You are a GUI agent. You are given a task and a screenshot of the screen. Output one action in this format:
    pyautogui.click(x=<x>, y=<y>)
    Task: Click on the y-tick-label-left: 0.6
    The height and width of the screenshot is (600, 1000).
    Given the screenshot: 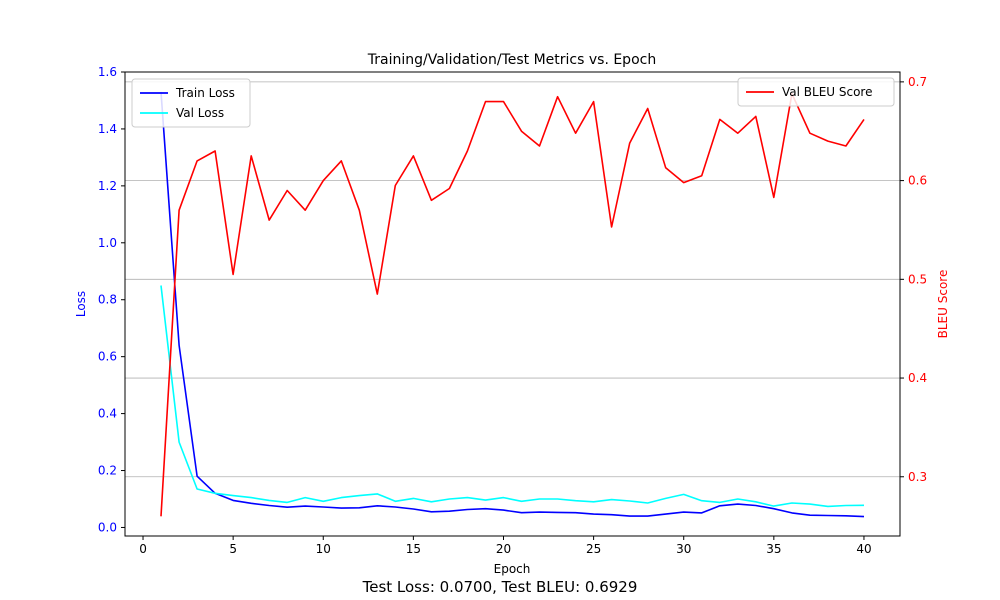 What is the action you would take?
    pyautogui.click(x=107, y=357)
    